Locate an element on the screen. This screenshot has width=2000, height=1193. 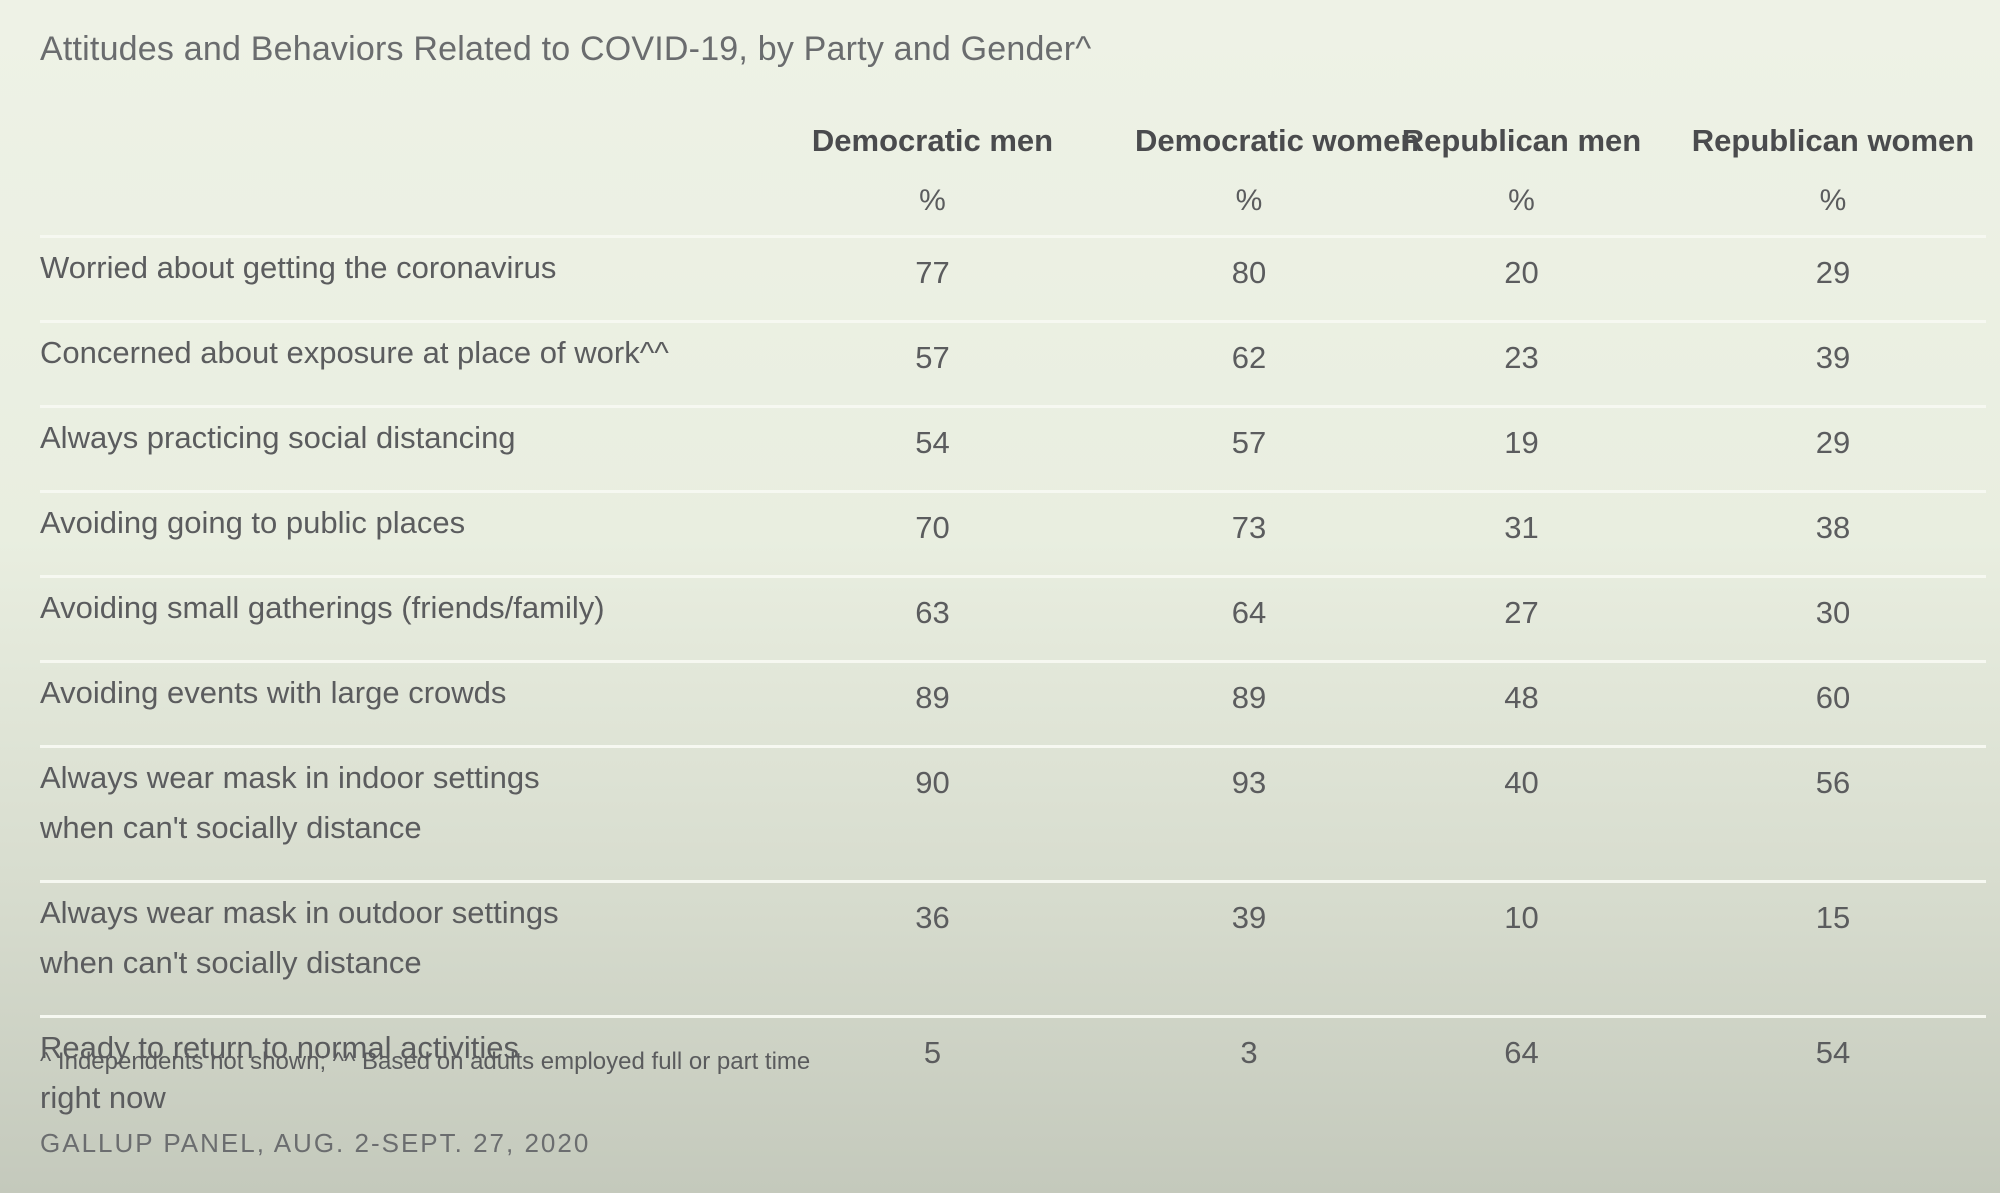
cell-value: 63 is located at coordinates (932, 619).